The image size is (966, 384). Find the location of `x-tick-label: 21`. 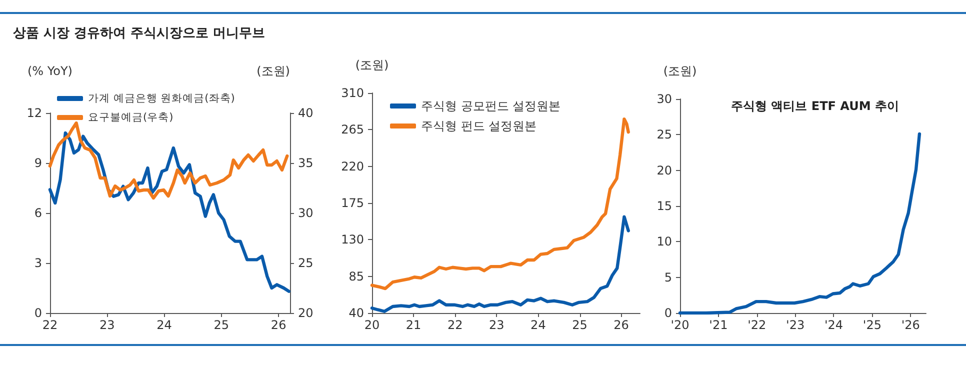

x-tick-label: 21 is located at coordinates (414, 325).